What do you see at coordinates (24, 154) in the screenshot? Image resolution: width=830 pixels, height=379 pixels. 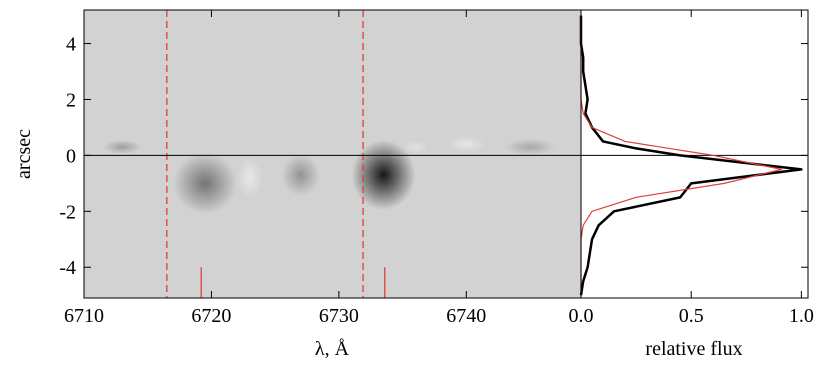 I see `y-axis-label: arcsec` at bounding box center [24, 154].